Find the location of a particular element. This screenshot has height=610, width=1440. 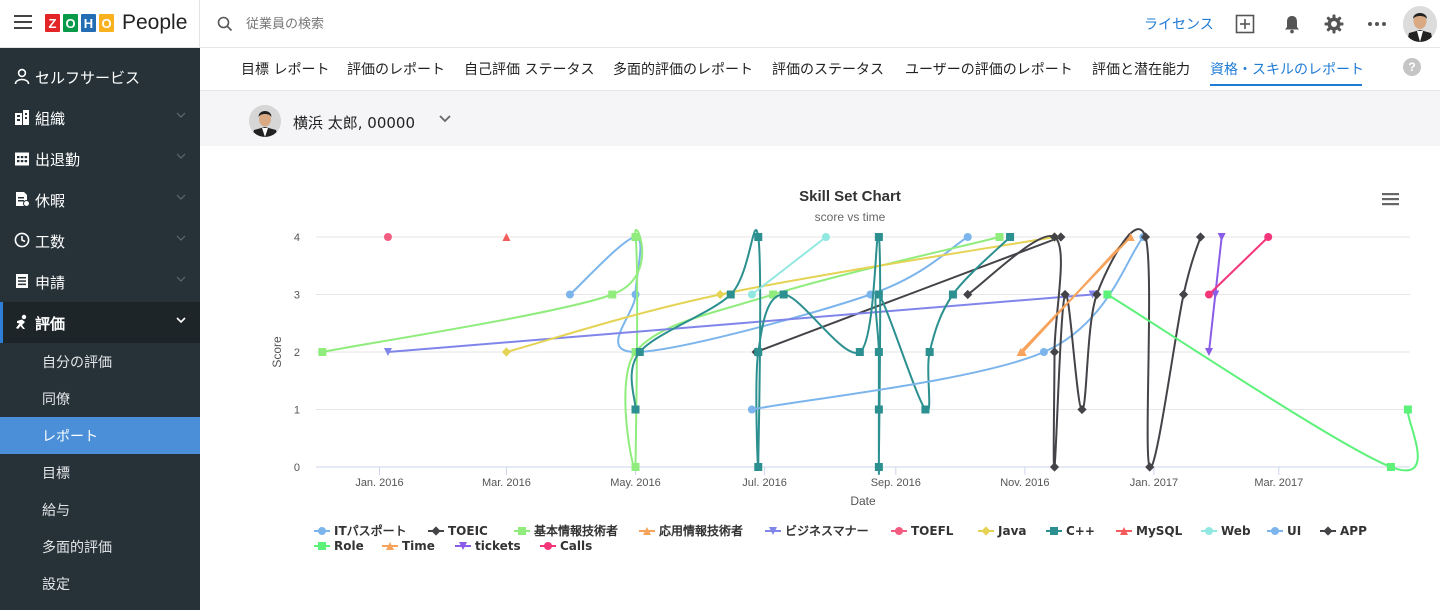

legend-item: ITパスポート is located at coordinates (360, 530).